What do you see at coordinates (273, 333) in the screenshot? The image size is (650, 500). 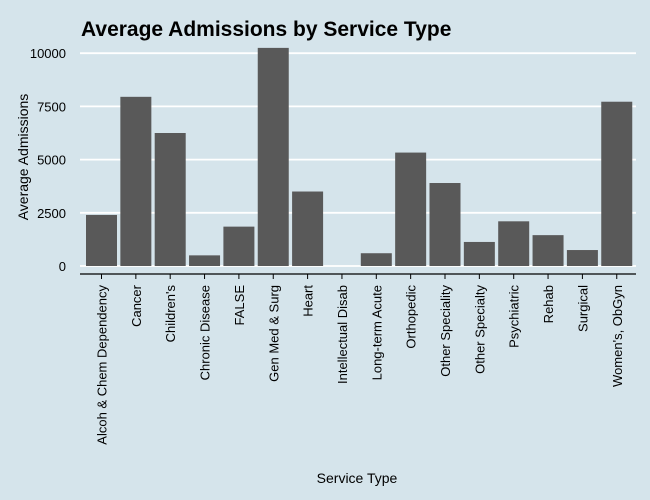 I see `x-tick-label: Gen Med & Surg` at bounding box center [273, 333].